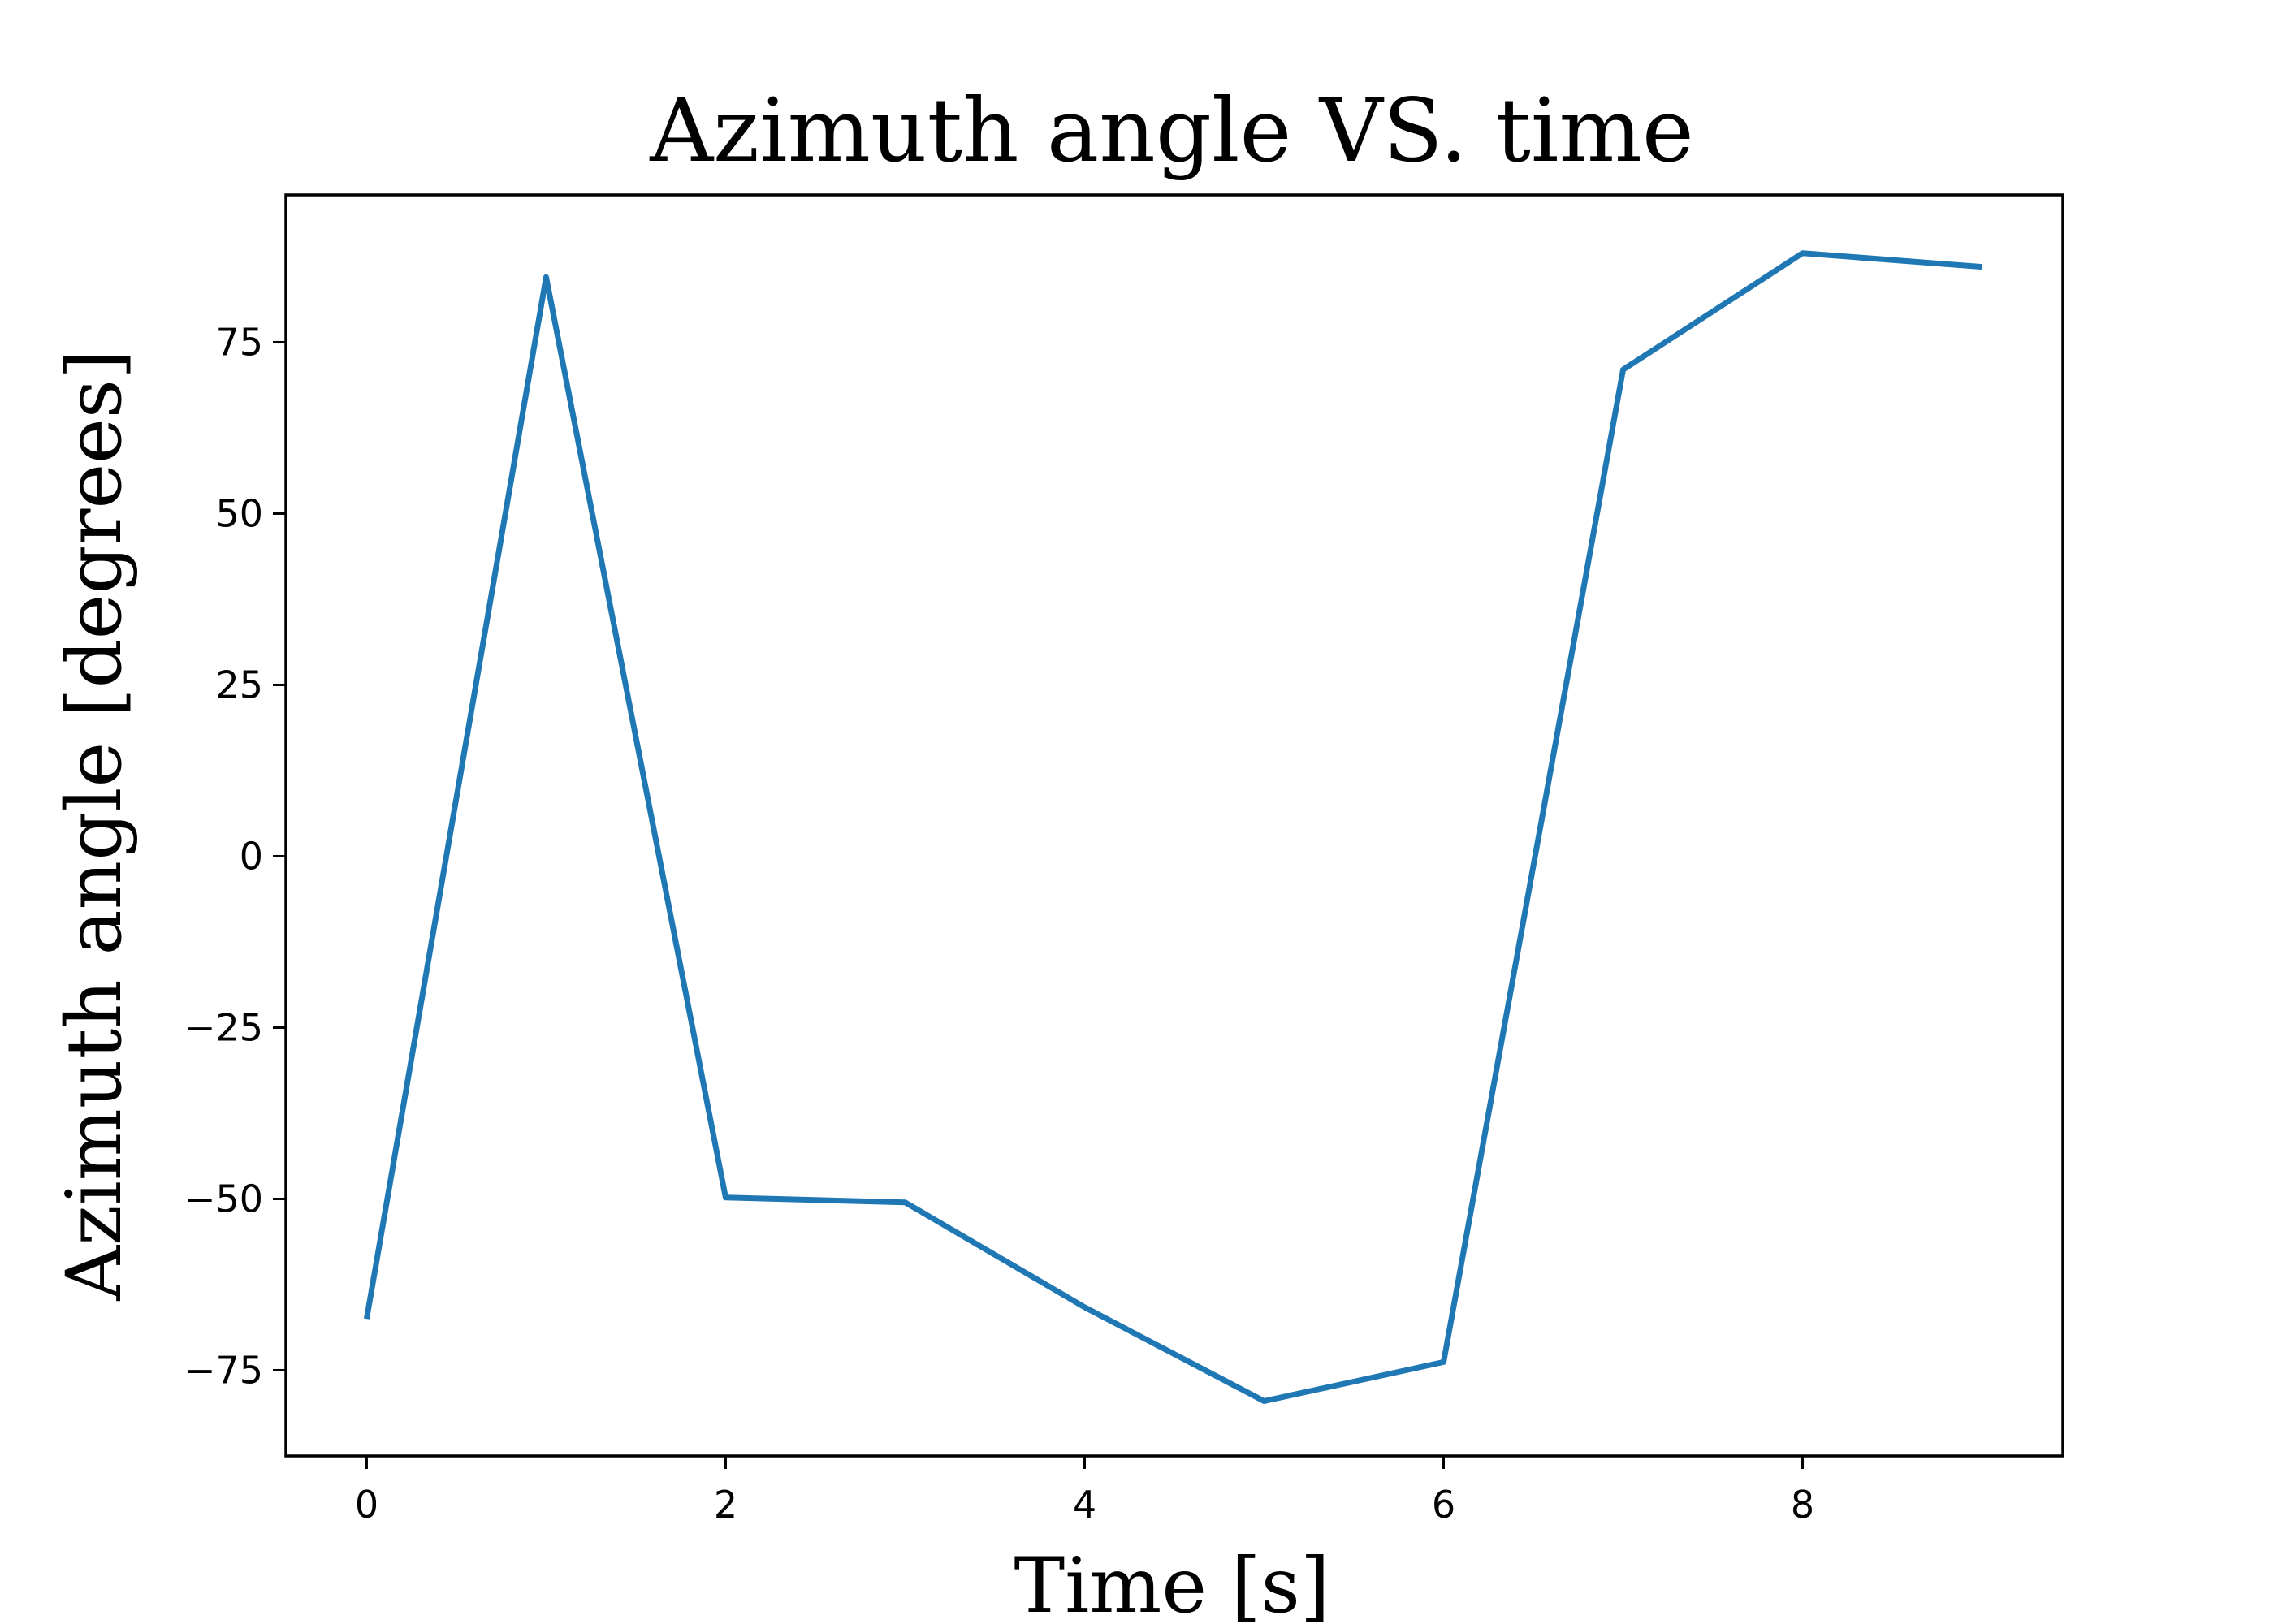 The image size is (2274, 1624). What do you see at coordinates (235, 856) in the screenshot?
I see `y-axis-ticks: −75 −50 −25 0 25 50 75` at bounding box center [235, 856].